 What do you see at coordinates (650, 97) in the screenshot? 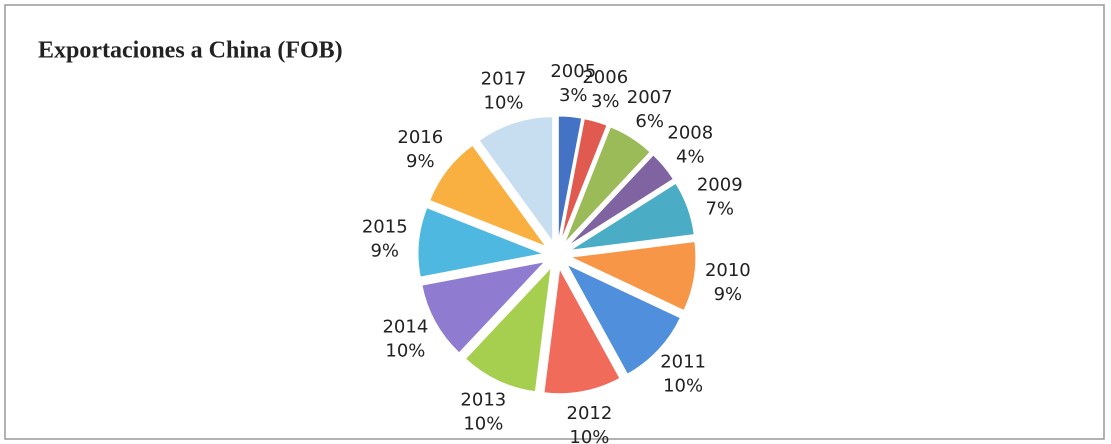
I see `slice-category-label: 2007` at bounding box center [650, 97].